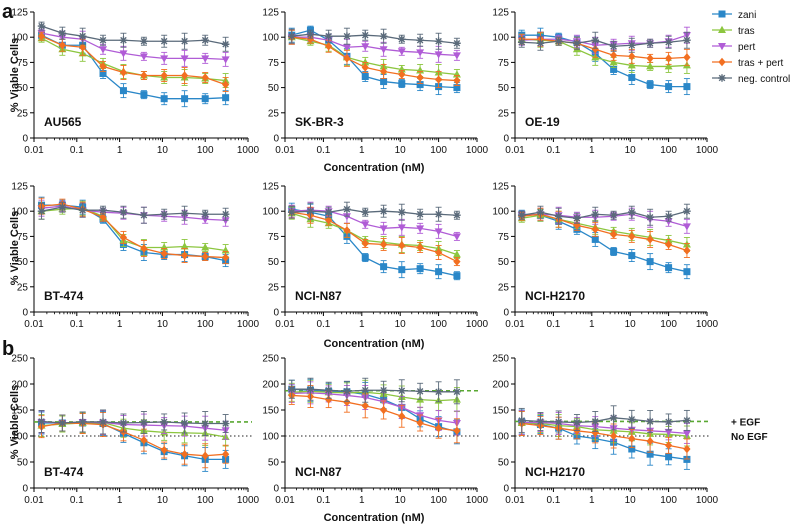 Image resolution: width=796 pixels, height=526 pixels. What do you see at coordinates (63, 122) in the screenshot?
I see `chart-title: AU565` at bounding box center [63, 122].